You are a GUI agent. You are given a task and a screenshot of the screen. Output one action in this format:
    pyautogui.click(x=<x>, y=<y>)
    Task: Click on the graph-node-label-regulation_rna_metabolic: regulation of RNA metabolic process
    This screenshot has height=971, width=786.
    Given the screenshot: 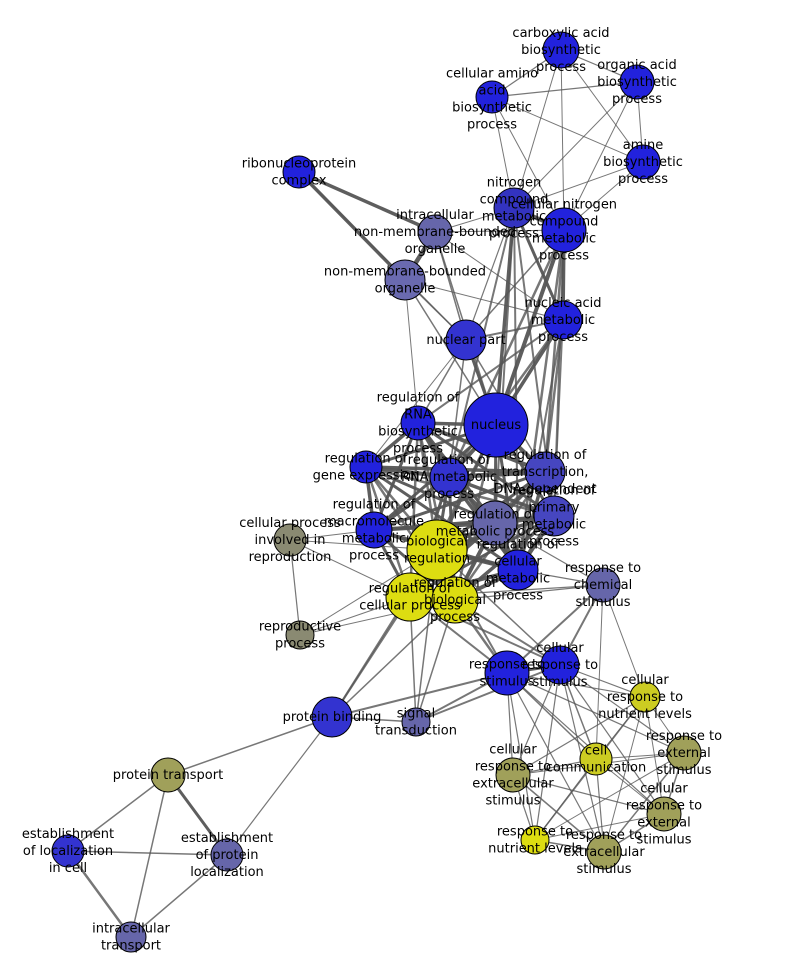 What is the action you would take?
    pyautogui.click(x=449, y=477)
    